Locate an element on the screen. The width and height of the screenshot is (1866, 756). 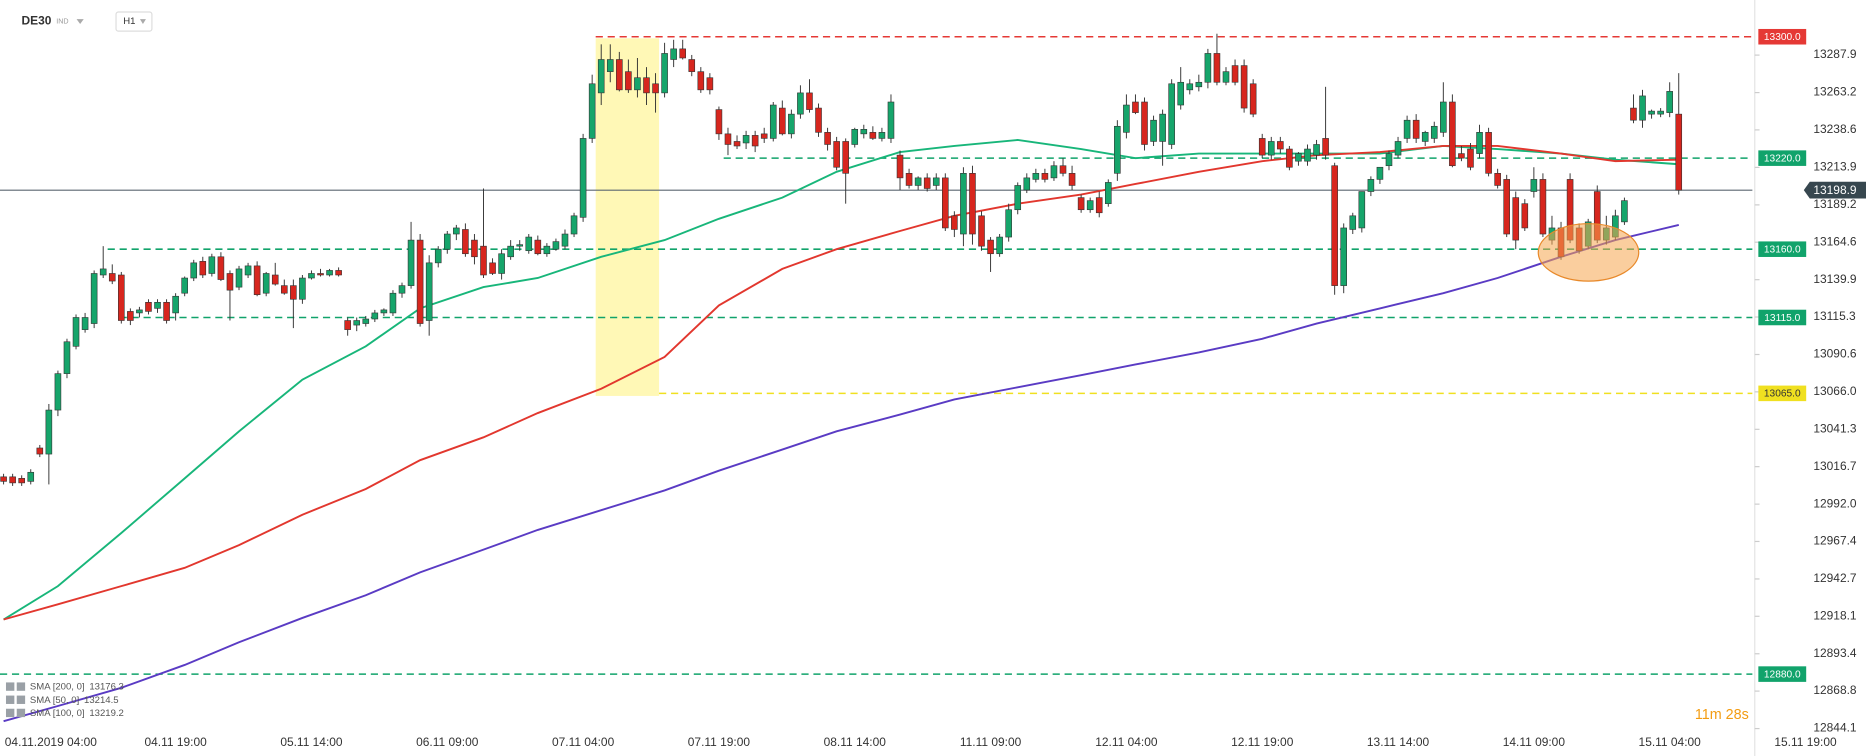
y-tick-label: 13238.6 is located at coordinates (1835, 129).